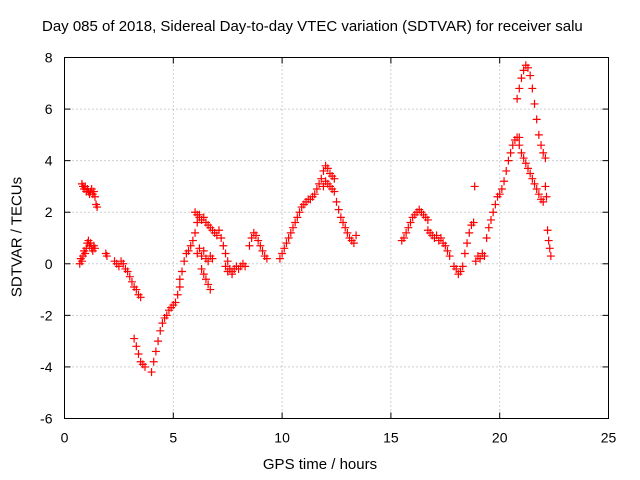  I want to click on y-tick-label: 4, so click(49, 161).